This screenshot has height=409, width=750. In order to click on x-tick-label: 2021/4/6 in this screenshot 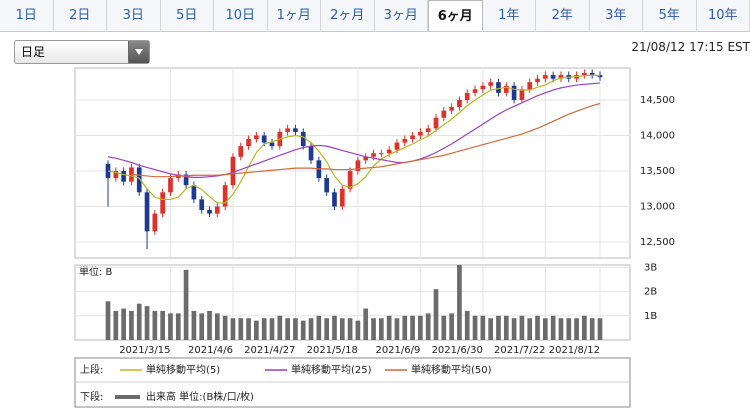, I will do `click(210, 350)`.